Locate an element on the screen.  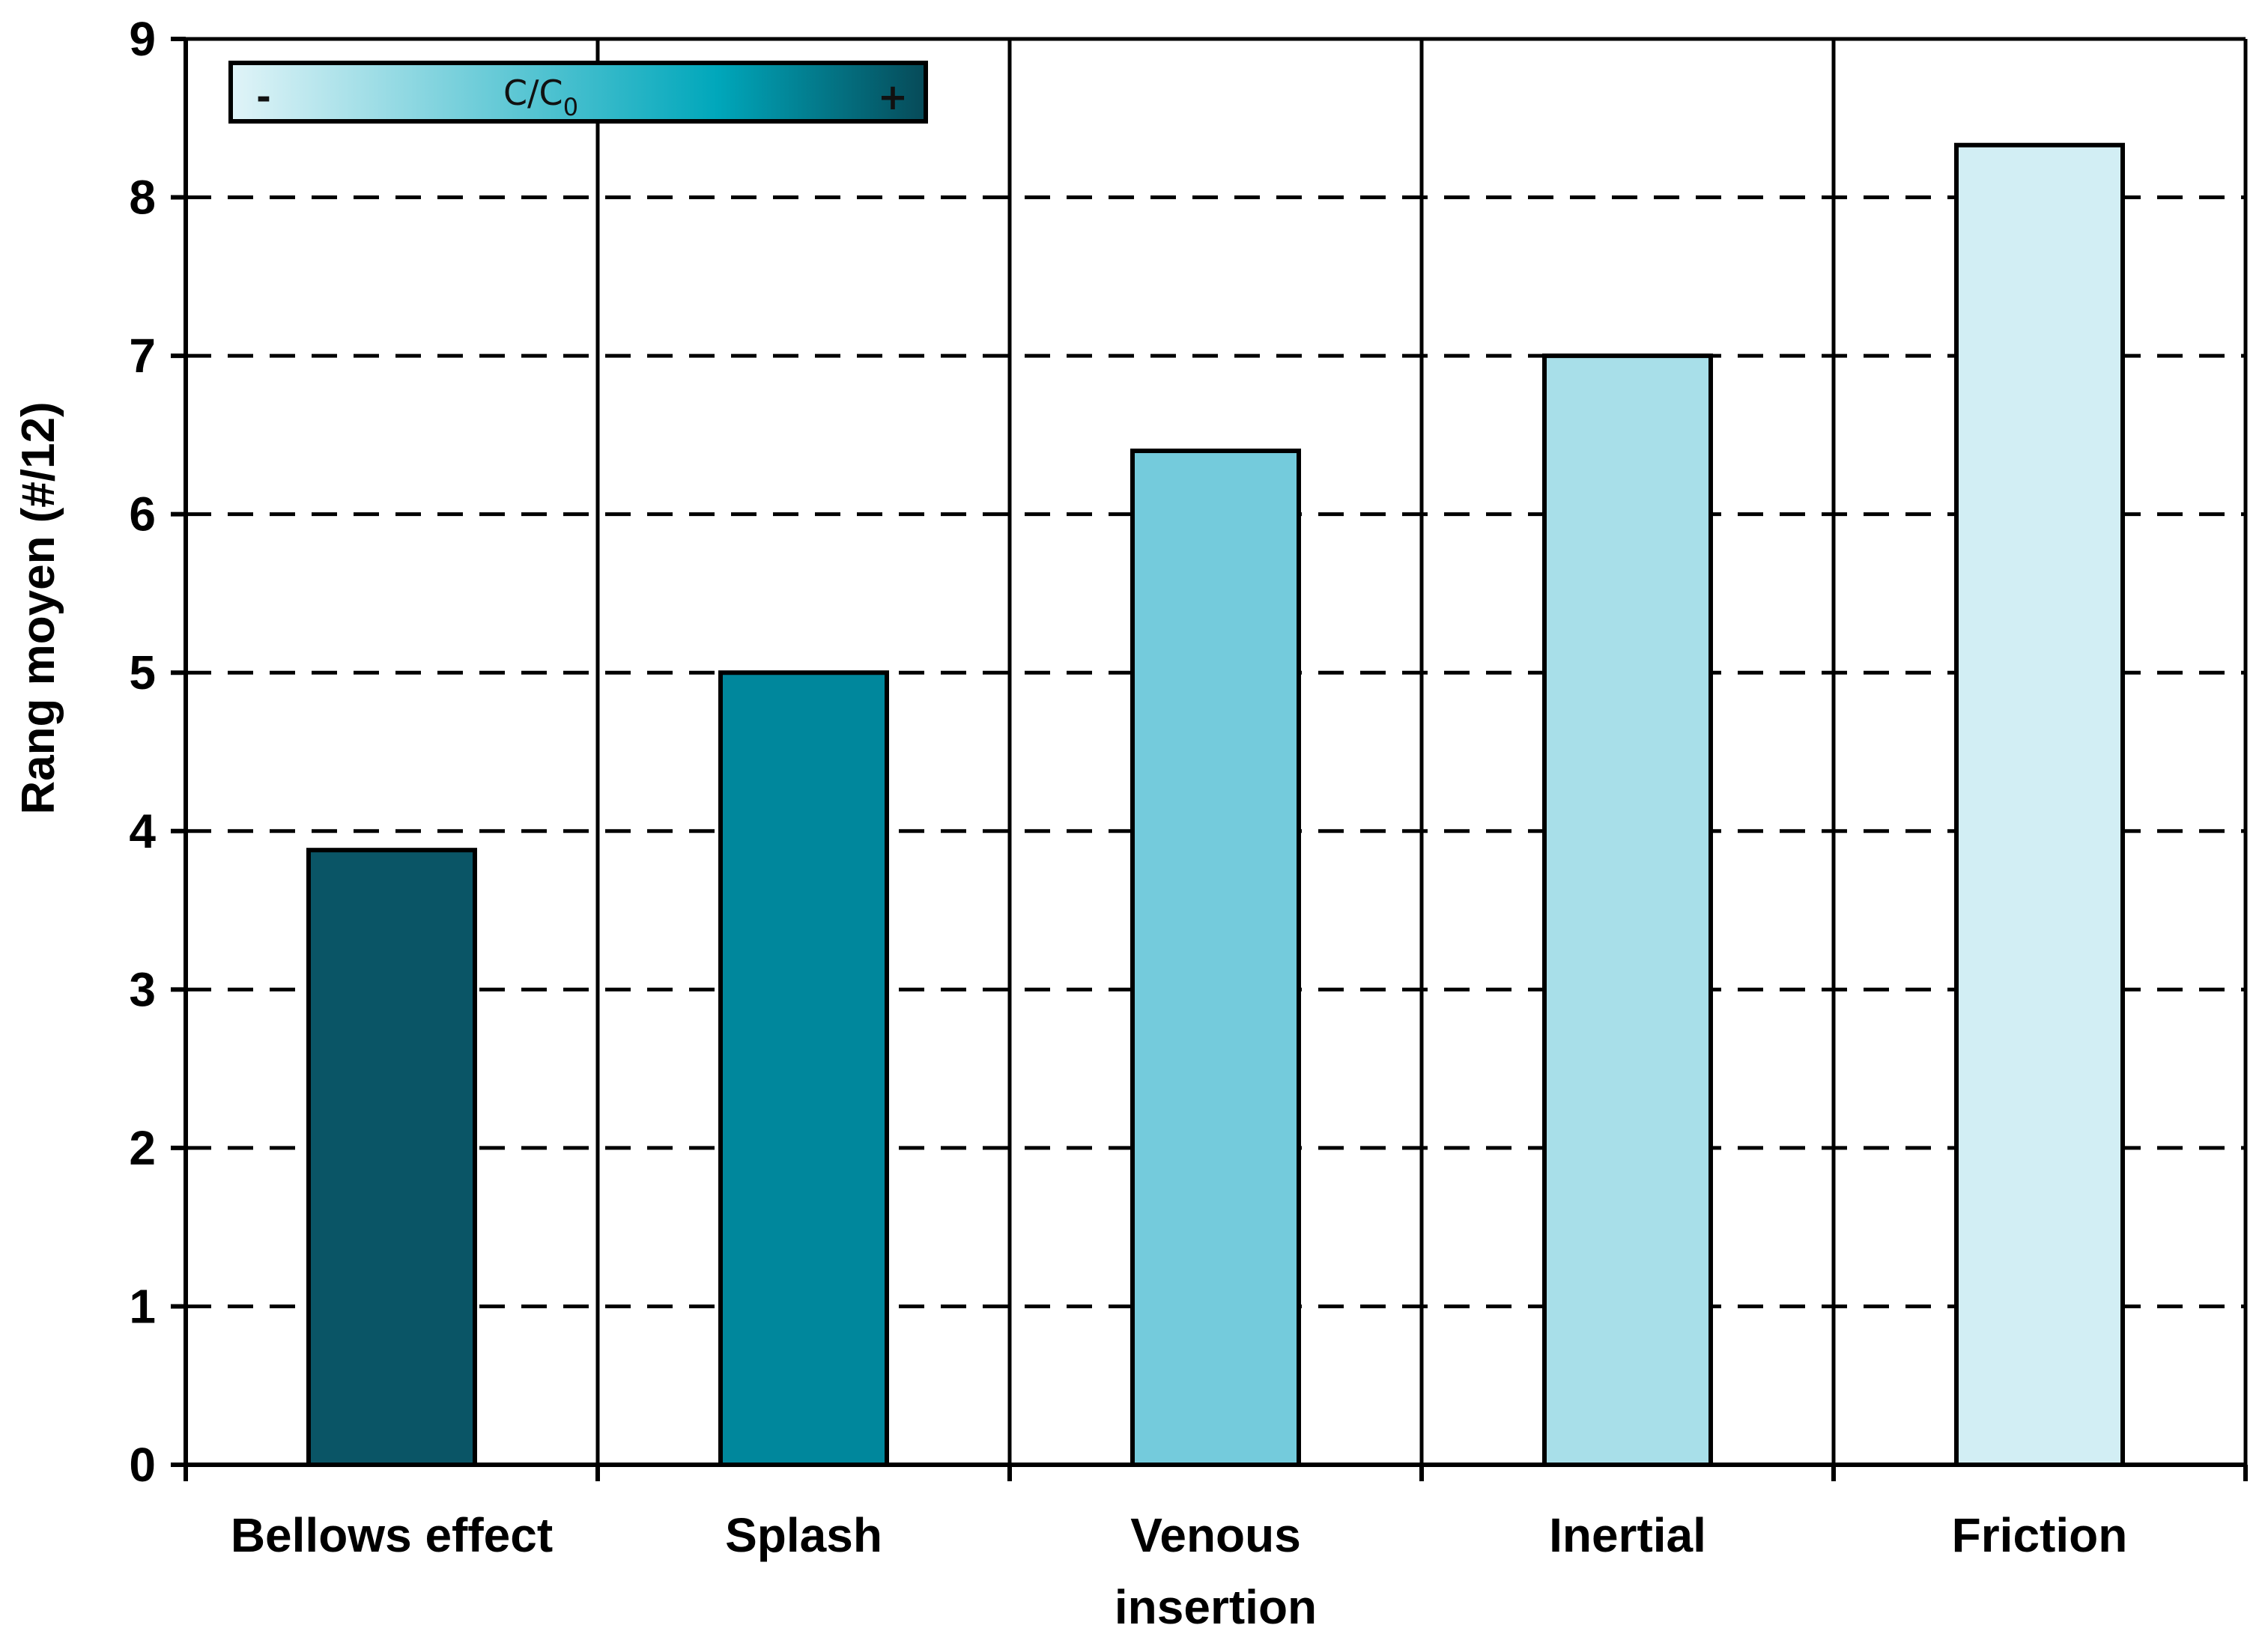
y-tick-label-0: 0 is located at coordinates (142, 1465).